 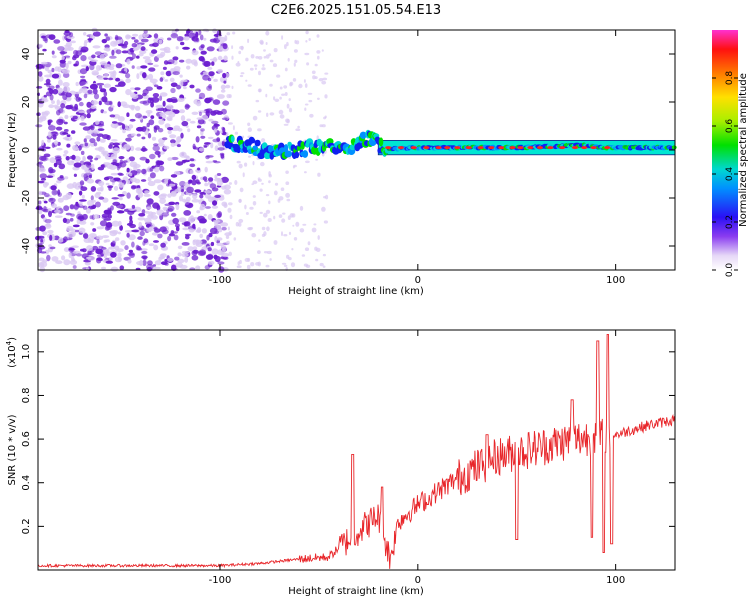 What do you see at coordinates (356, 10) in the screenshot?
I see `figure-title: C2E6.2025.151.05.54.E13` at bounding box center [356, 10].